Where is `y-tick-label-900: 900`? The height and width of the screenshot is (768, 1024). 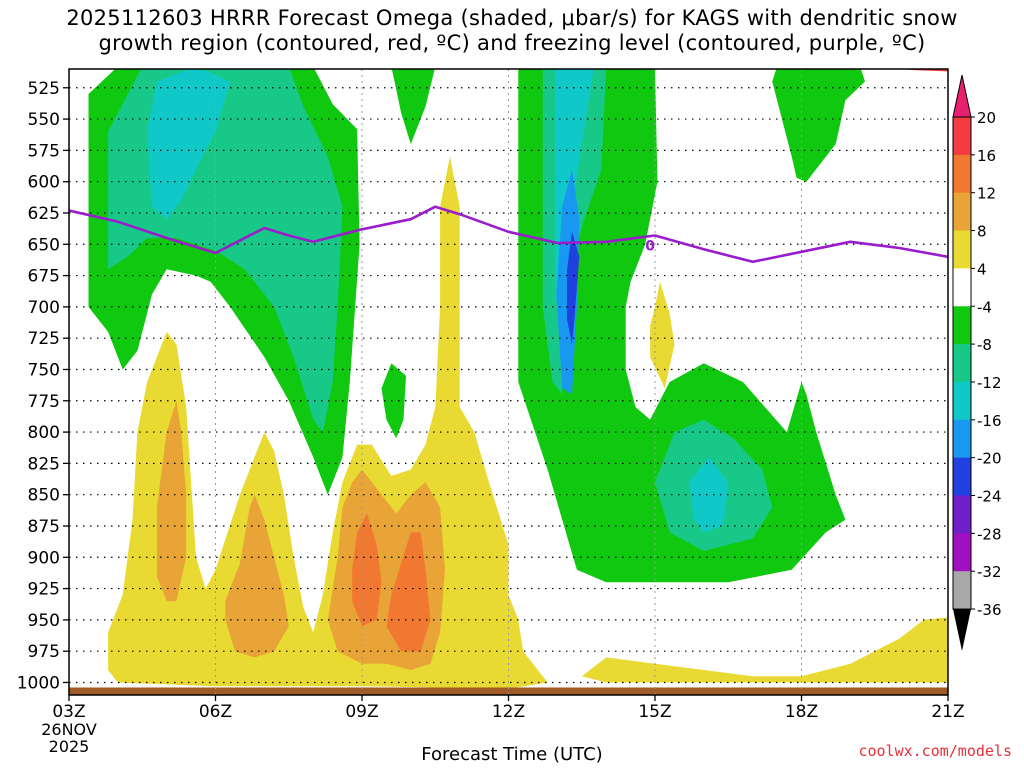 y-tick-label-900: 900 is located at coordinates (44, 558).